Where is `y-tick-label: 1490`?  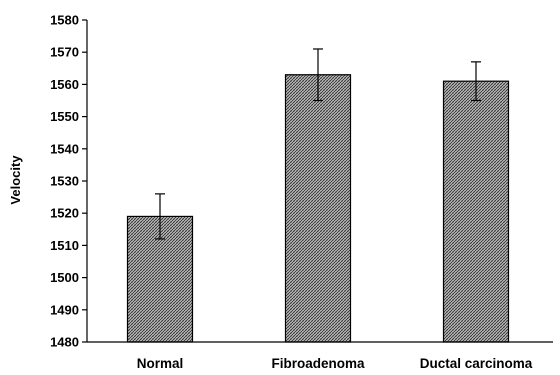 y-tick-label: 1490 is located at coordinates (64, 309).